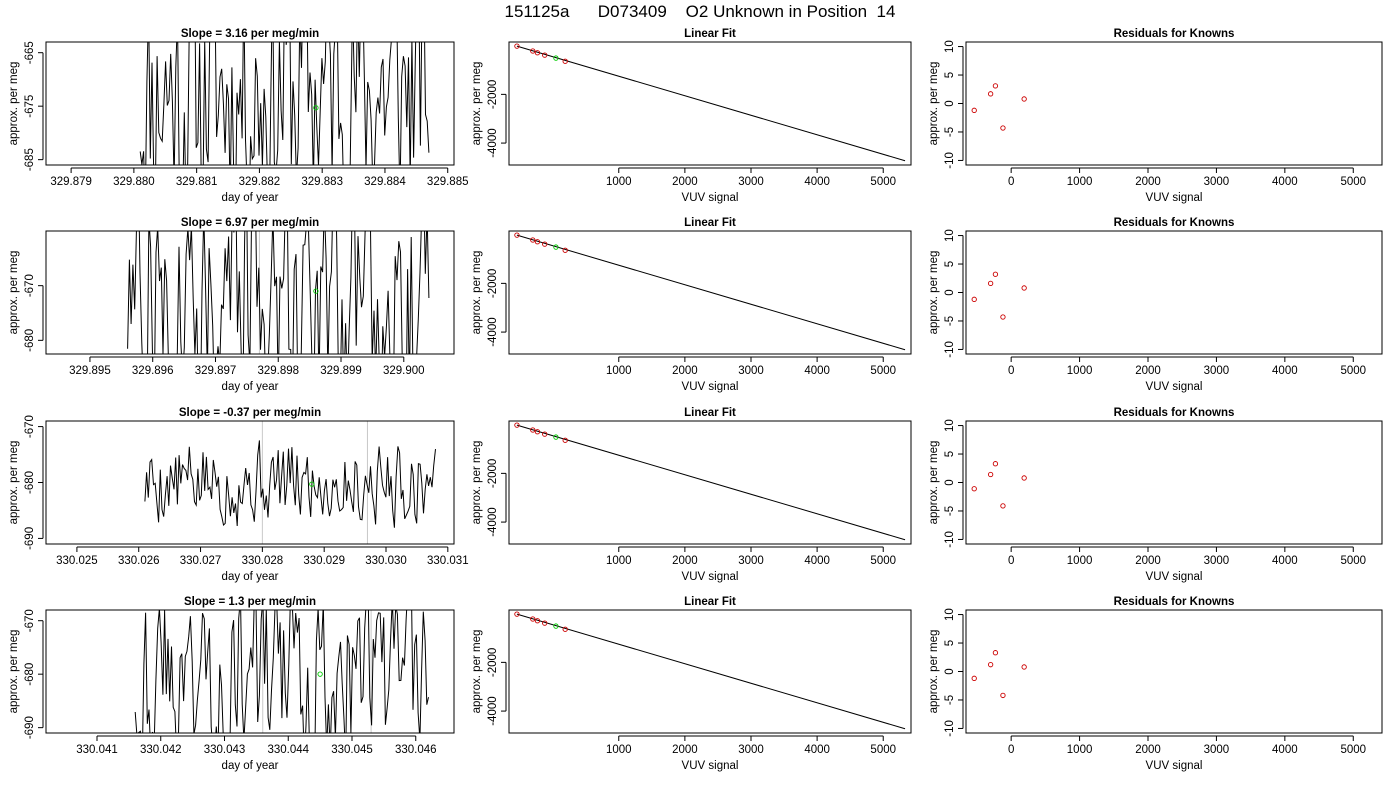 This screenshot has width=1400, height=800. I want to click on x-tick-label: 330.043, so click(225, 750).